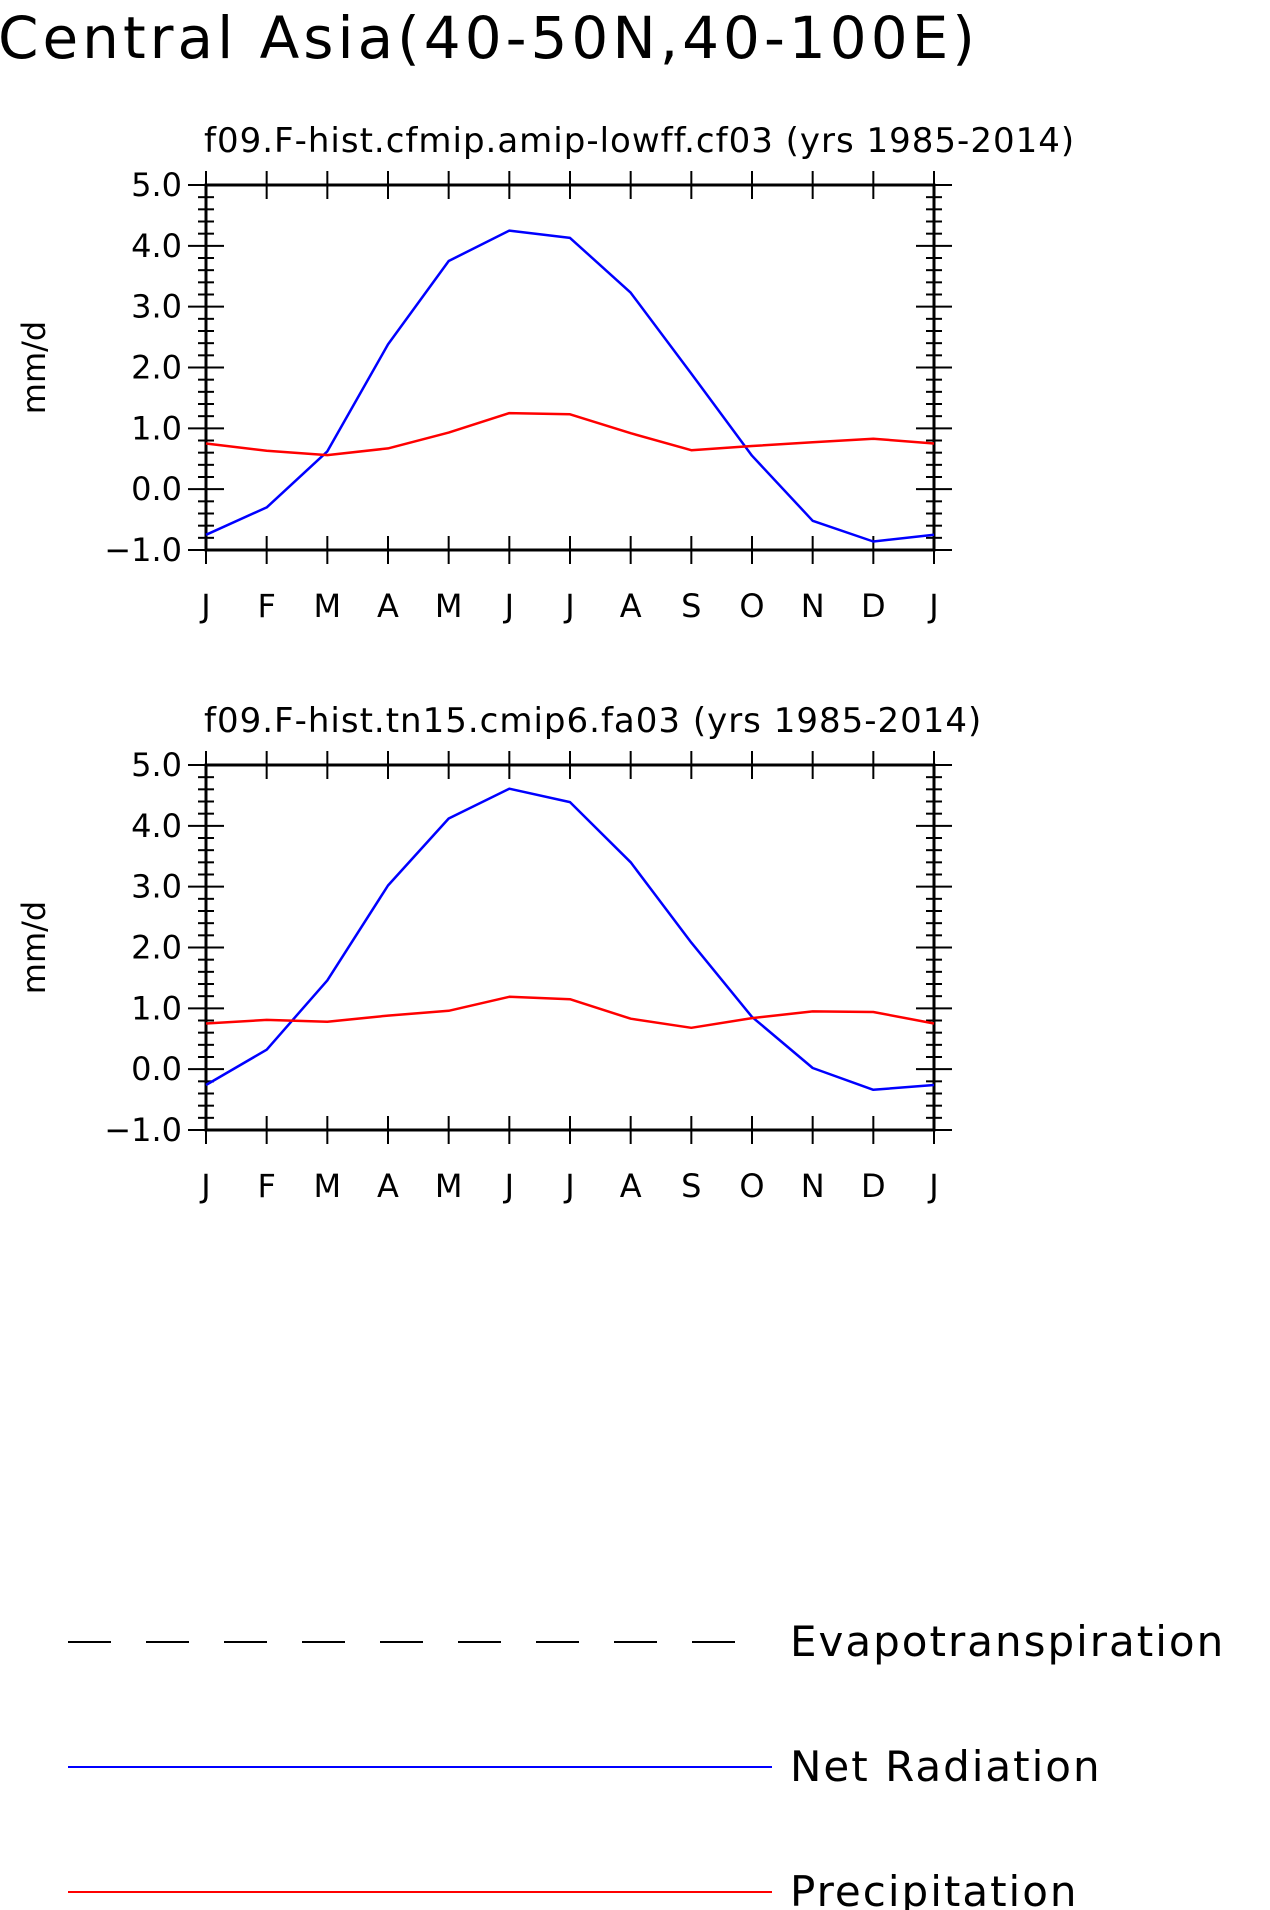 This screenshot has height=1910, width=1270. What do you see at coordinates (934, 1888) in the screenshot?
I see `legend-label-precipitation: Precipitation` at bounding box center [934, 1888].